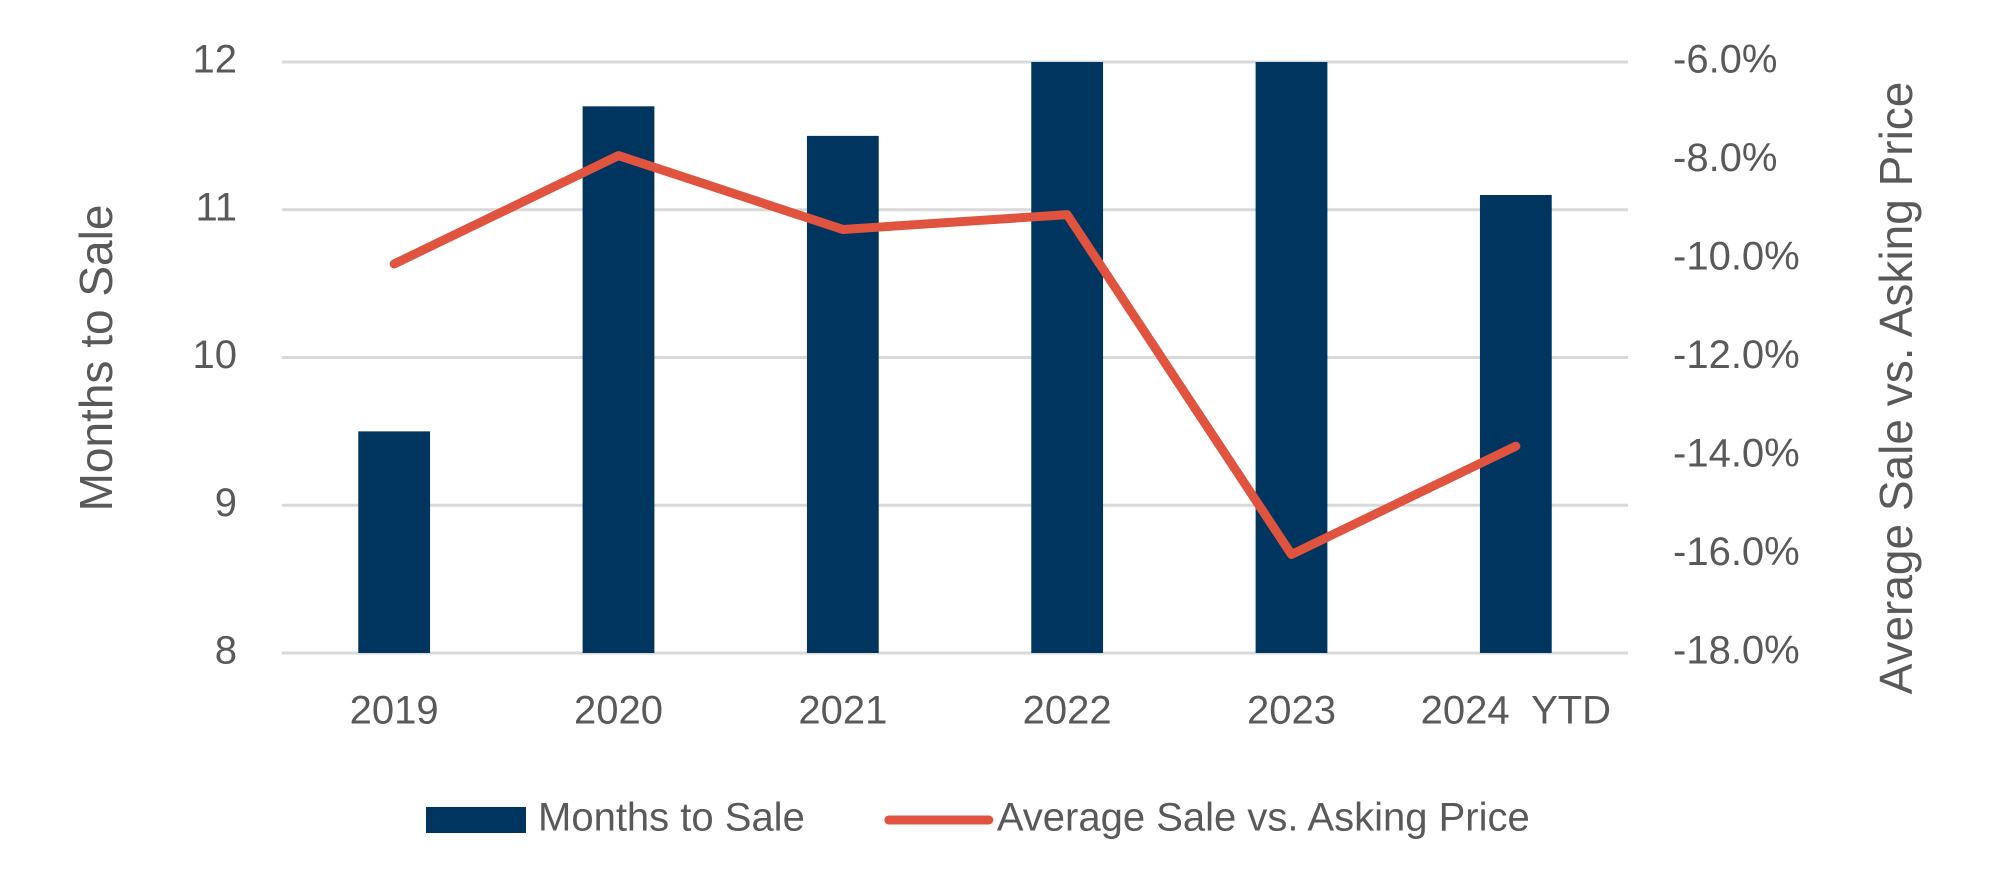  I want to click on y2-axis-title: Average Sale vs. Asking Price, so click(1896, 388).